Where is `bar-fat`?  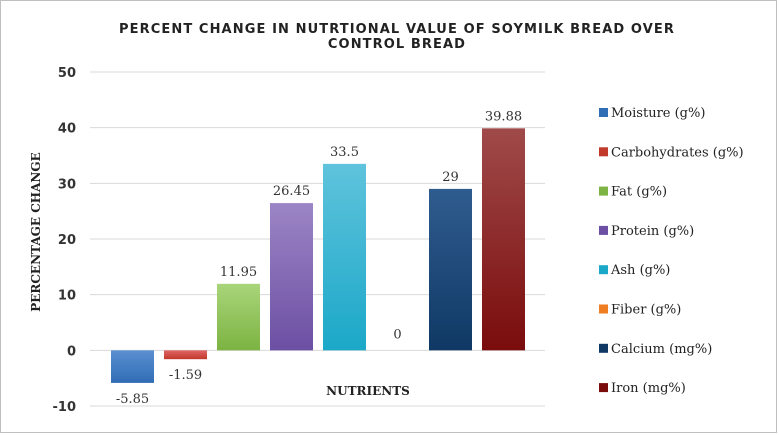 bar-fat is located at coordinates (238, 317).